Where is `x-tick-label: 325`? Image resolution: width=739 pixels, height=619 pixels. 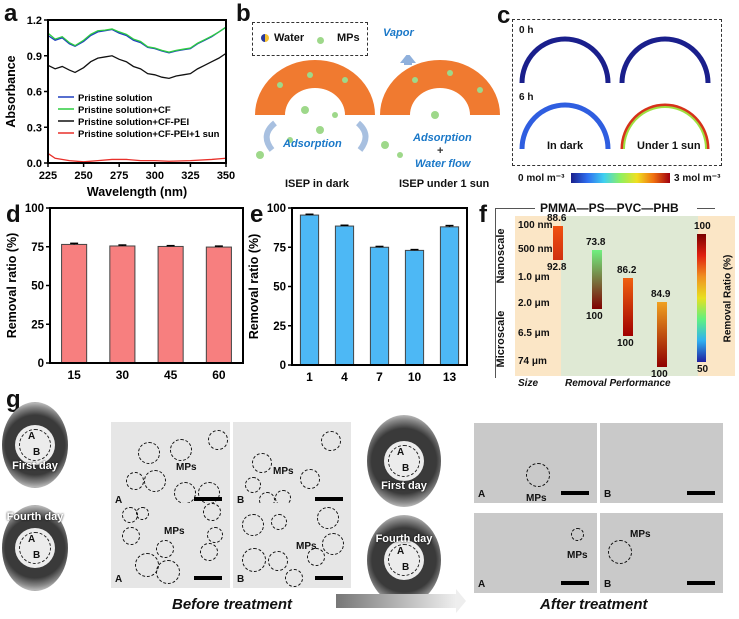 x-tick-label: 325 is located at coordinates (190, 176).